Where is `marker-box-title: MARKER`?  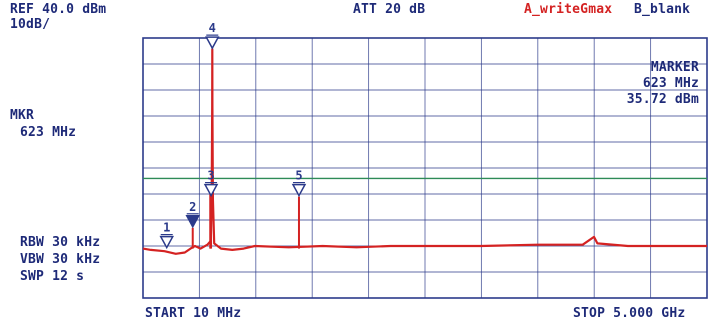
marker-box-title: MARKER is located at coordinates (674, 67).